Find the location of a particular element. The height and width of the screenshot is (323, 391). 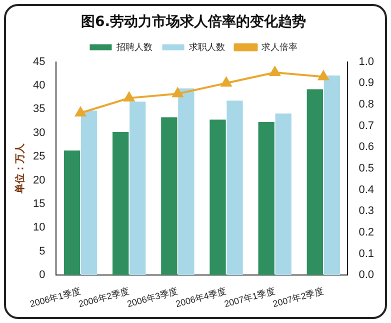

y-tick-label: 35 is located at coordinates (39, 109).